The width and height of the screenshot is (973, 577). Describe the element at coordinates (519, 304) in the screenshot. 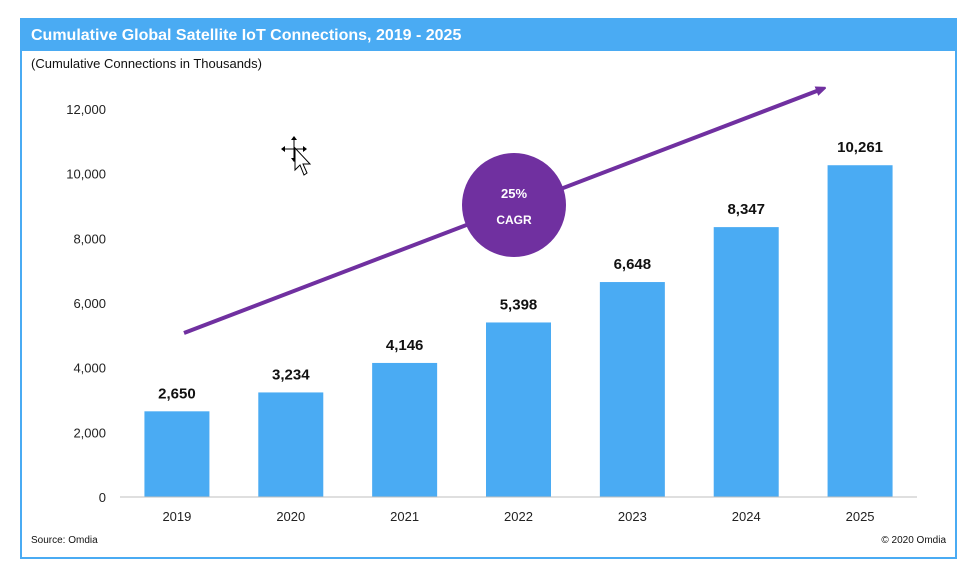

I see `data-label: 5,398` at that location.